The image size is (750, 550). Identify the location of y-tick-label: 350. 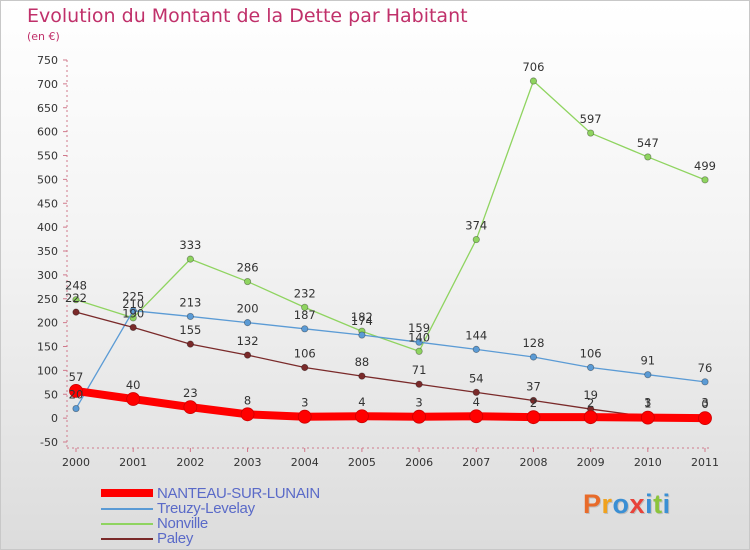
(47, 251).